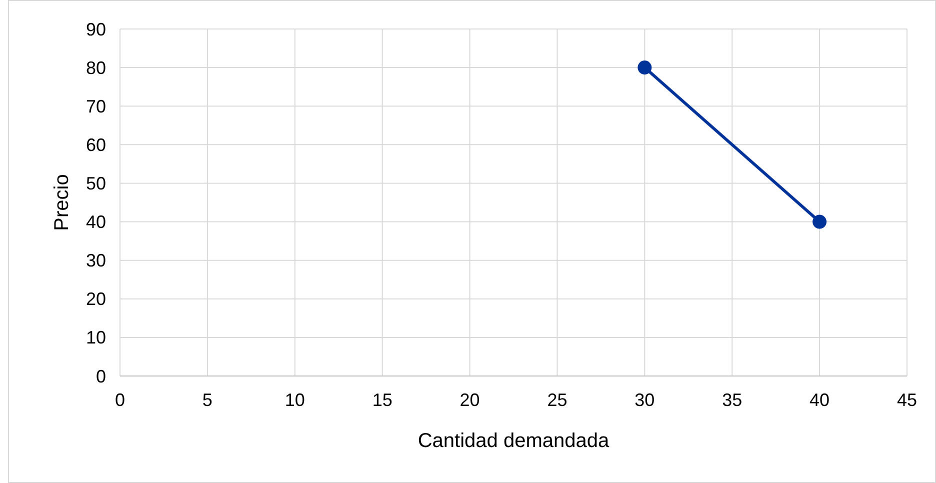  I want to click on y-tick-label: 50, so click(96, 184).